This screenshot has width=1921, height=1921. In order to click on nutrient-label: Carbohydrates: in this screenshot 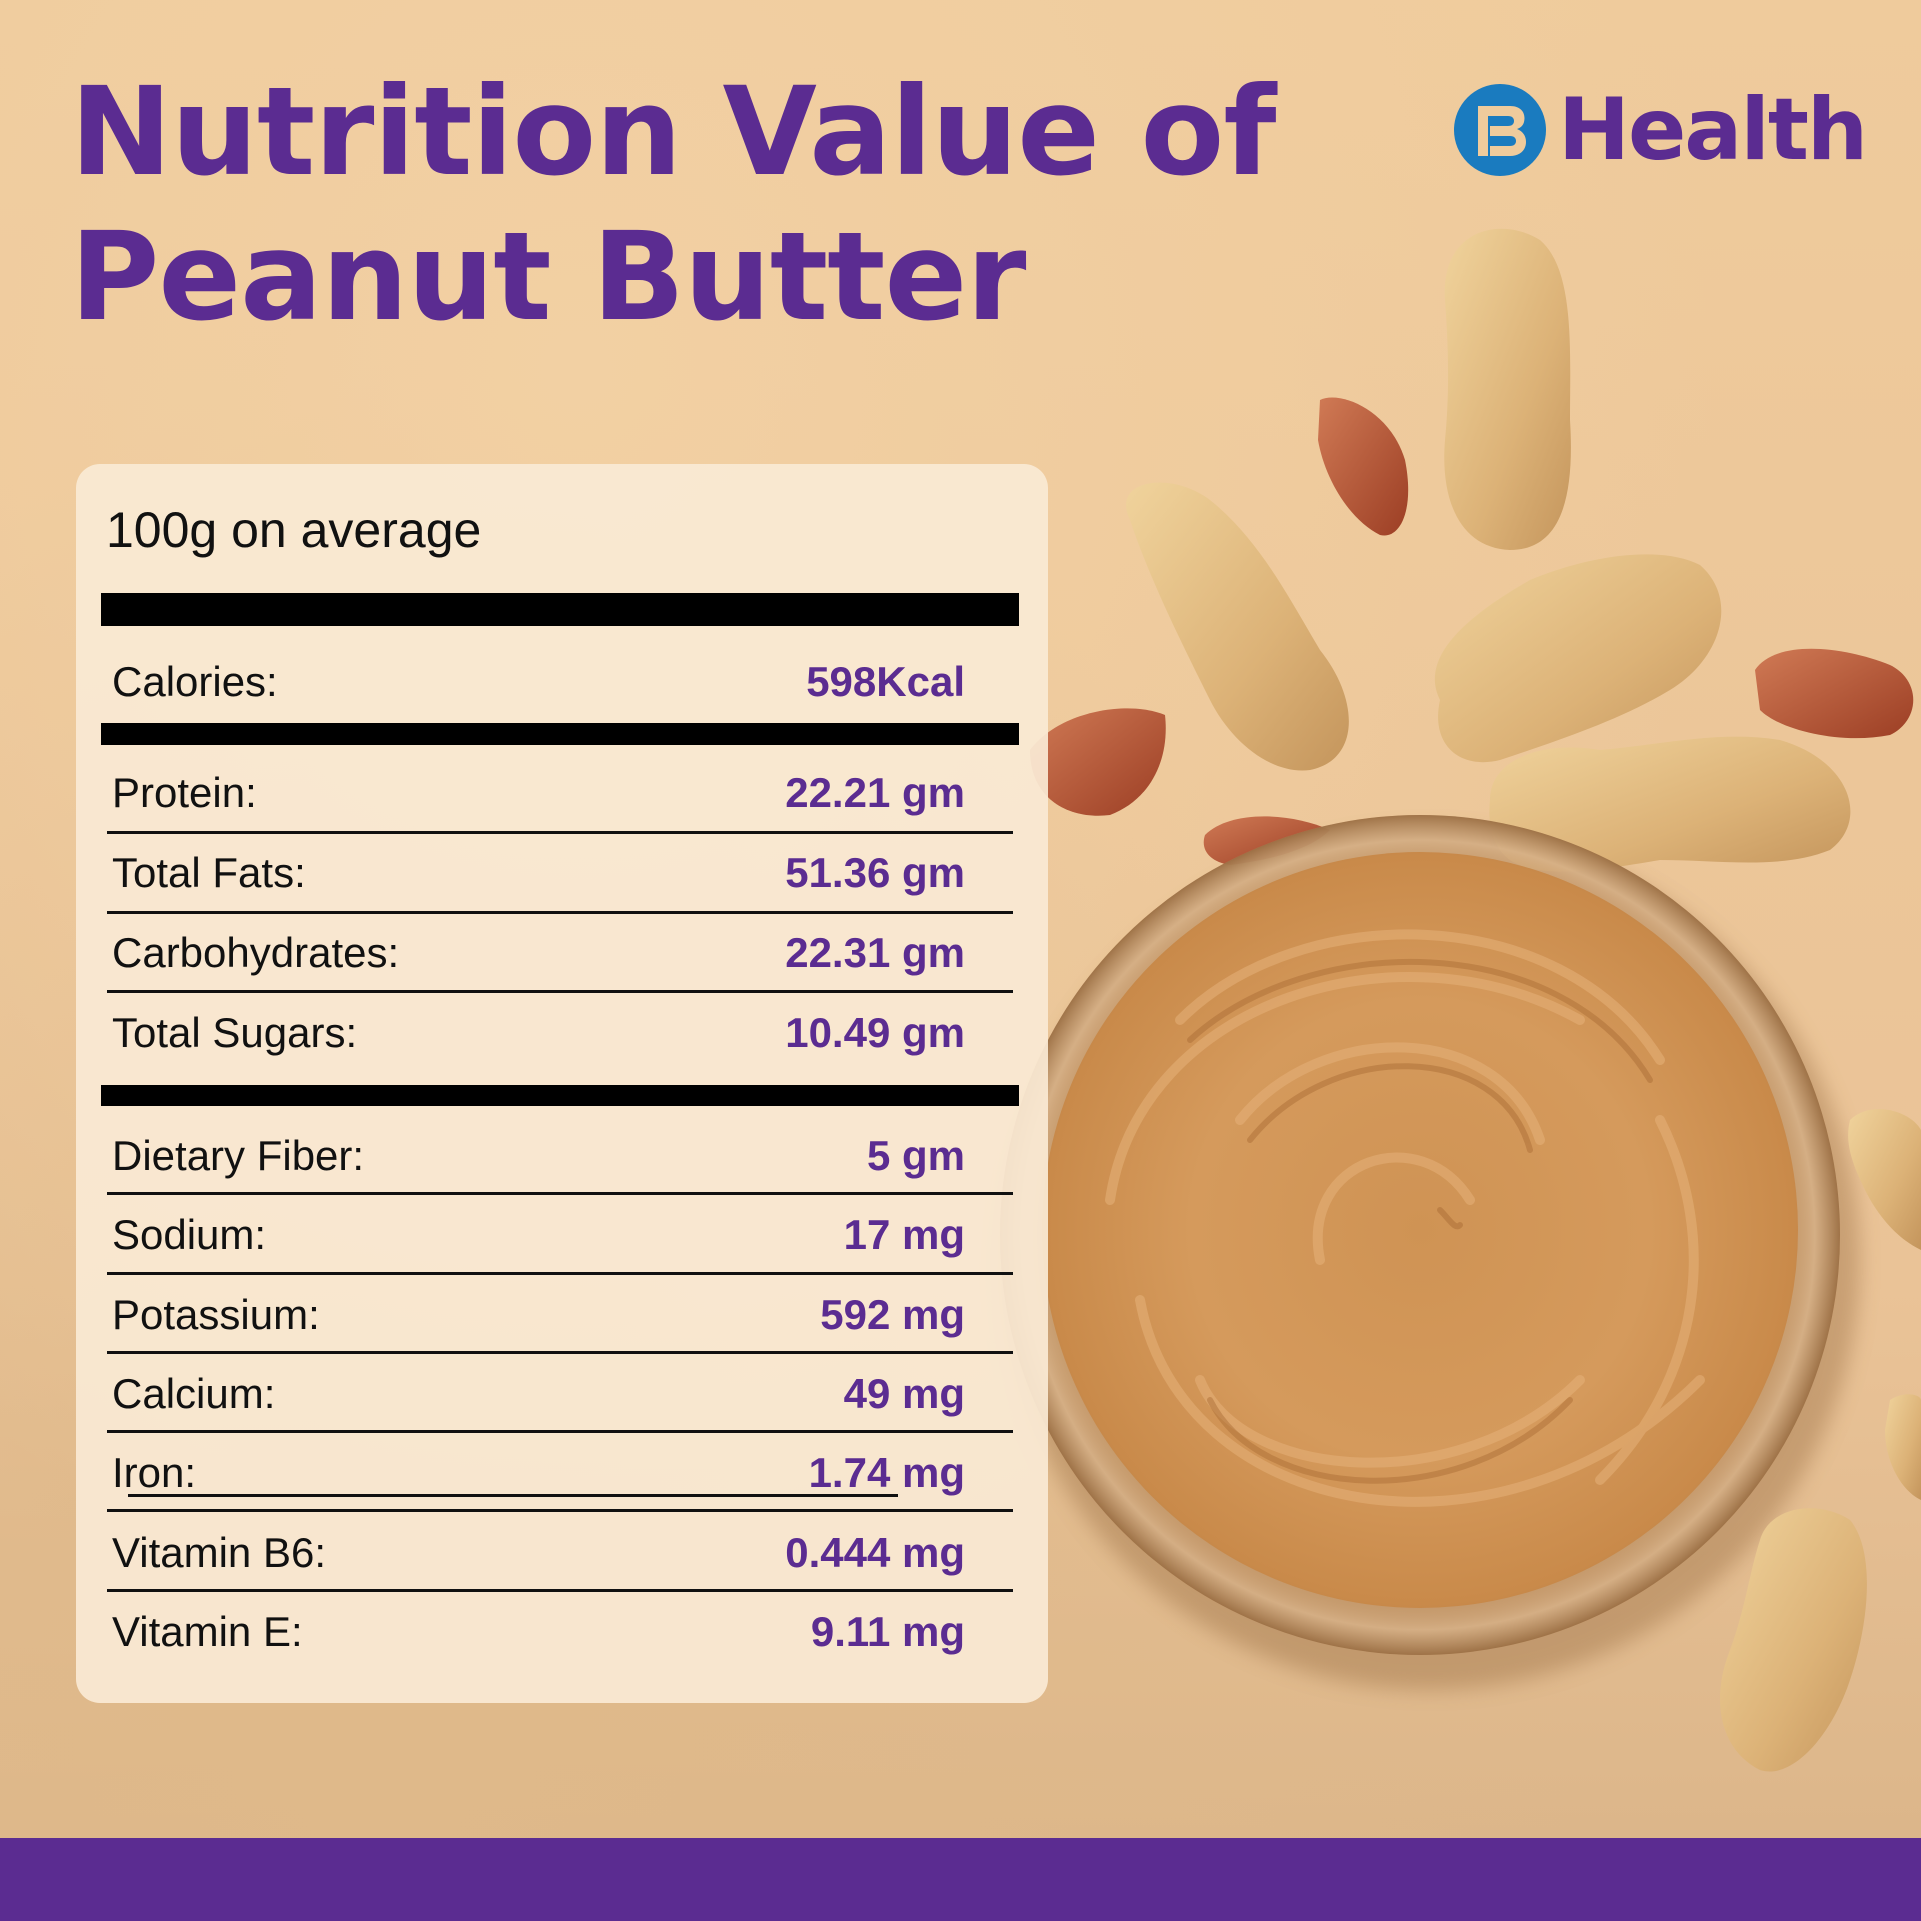, I will do `click(256, 952)`.